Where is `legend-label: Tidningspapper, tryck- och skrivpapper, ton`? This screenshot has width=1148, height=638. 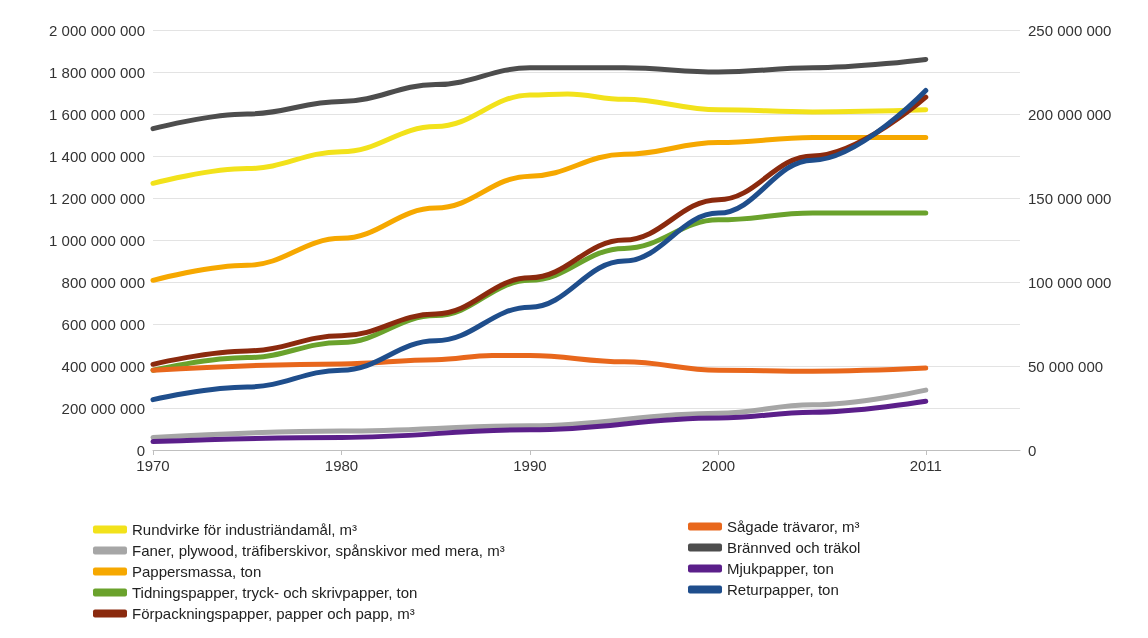 legend-label: Tidningspapper, tryck- och skrivpapper, ton is located at coordinates (275, 592).